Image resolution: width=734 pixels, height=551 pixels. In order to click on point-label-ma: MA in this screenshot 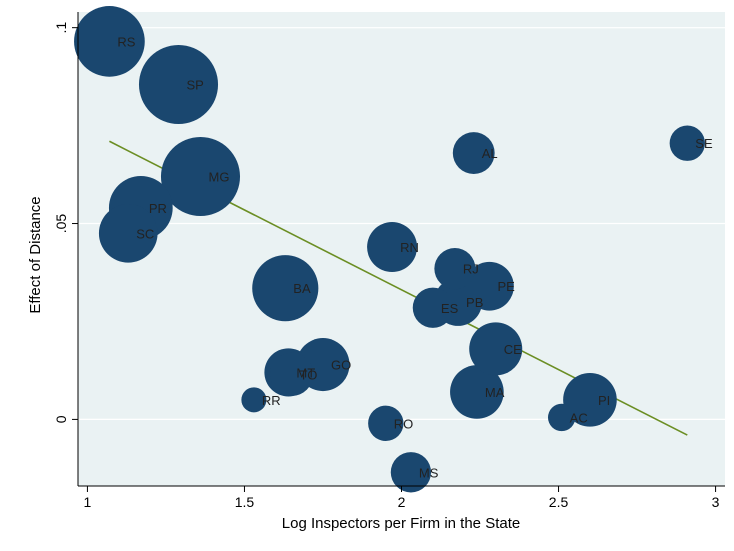, I will do `click(495, 392)`.